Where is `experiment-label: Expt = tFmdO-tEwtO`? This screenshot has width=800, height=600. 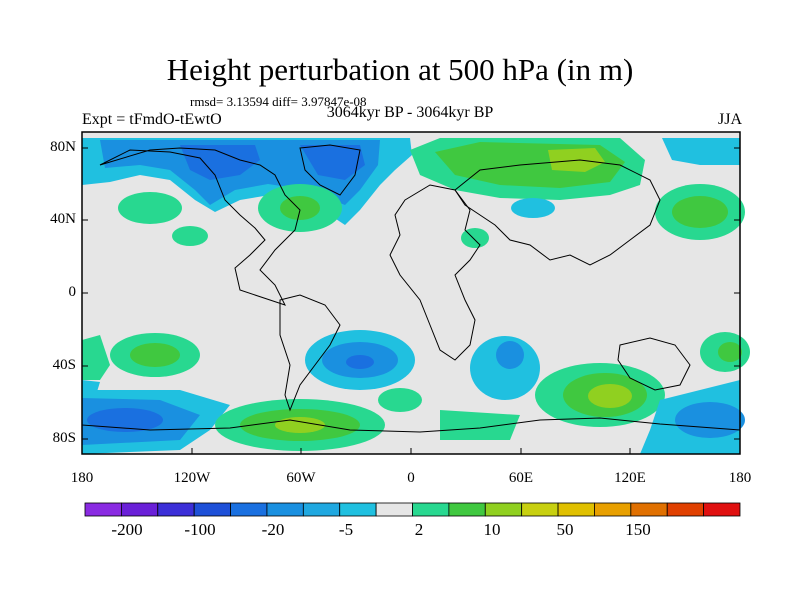 experiment-label: Expt = tFmdO-tEwtO is located at coordinates (152, 119).